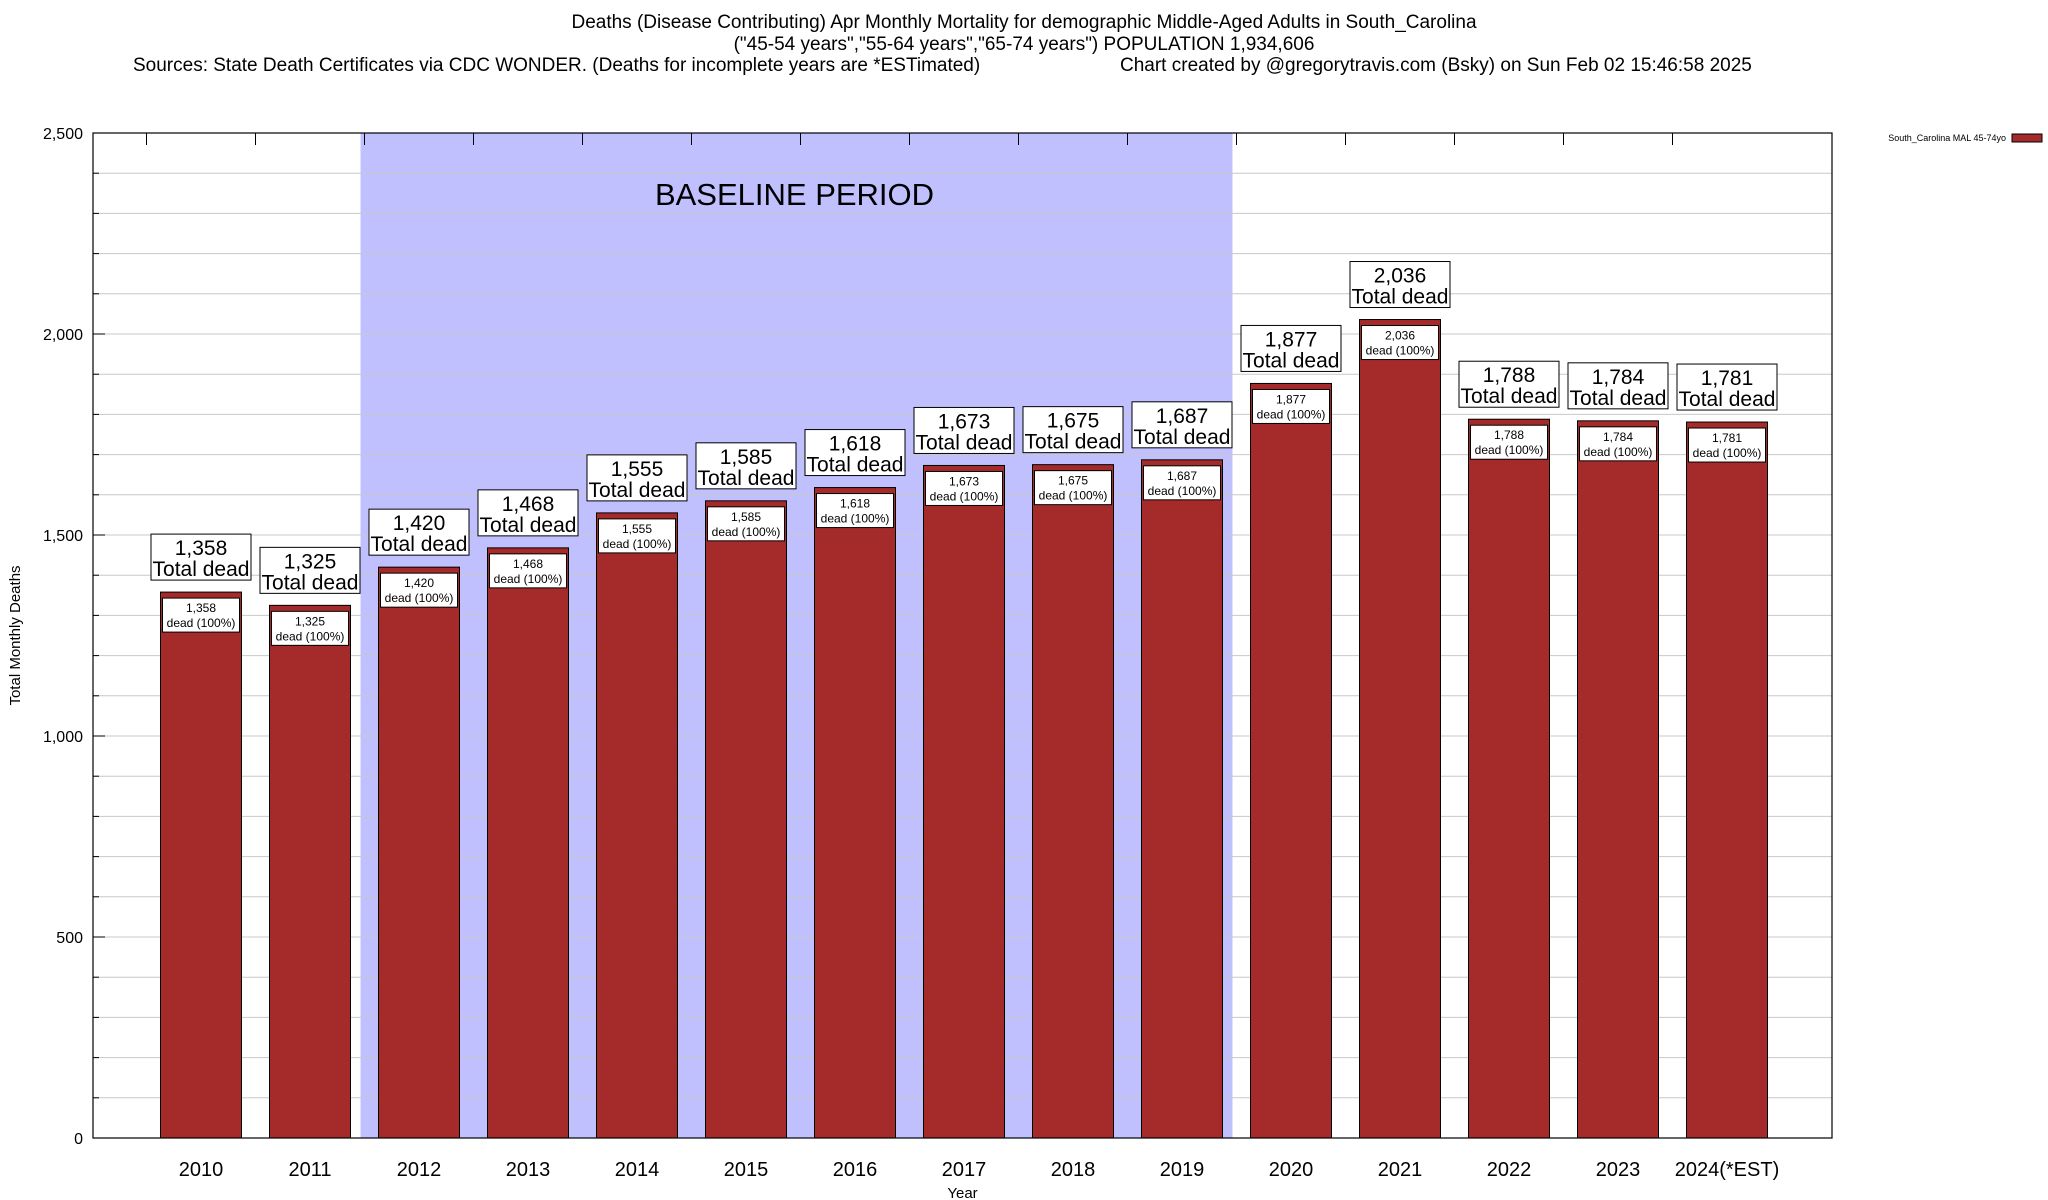 The image size is (2048, 1200). I want to click on y-tick-label: 0, so click(78, 1139).